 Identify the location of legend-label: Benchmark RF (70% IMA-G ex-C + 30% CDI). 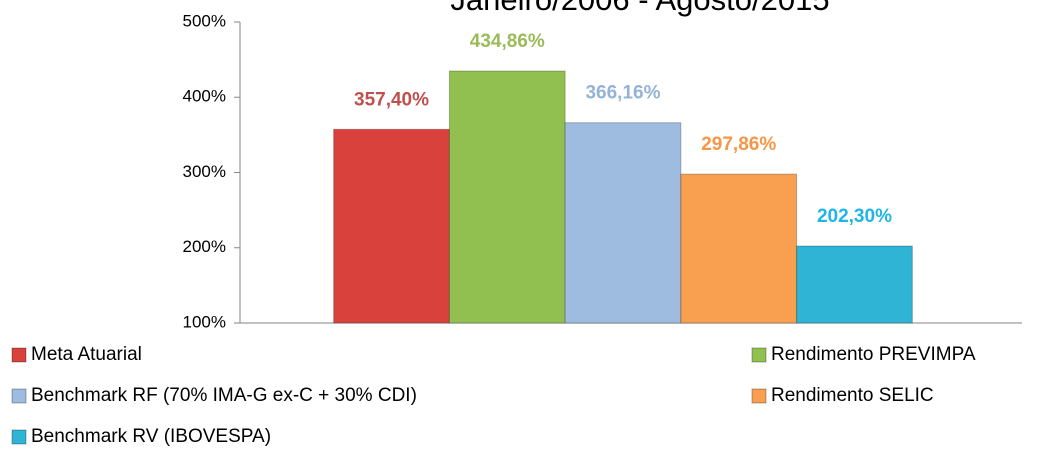
(224, 395).